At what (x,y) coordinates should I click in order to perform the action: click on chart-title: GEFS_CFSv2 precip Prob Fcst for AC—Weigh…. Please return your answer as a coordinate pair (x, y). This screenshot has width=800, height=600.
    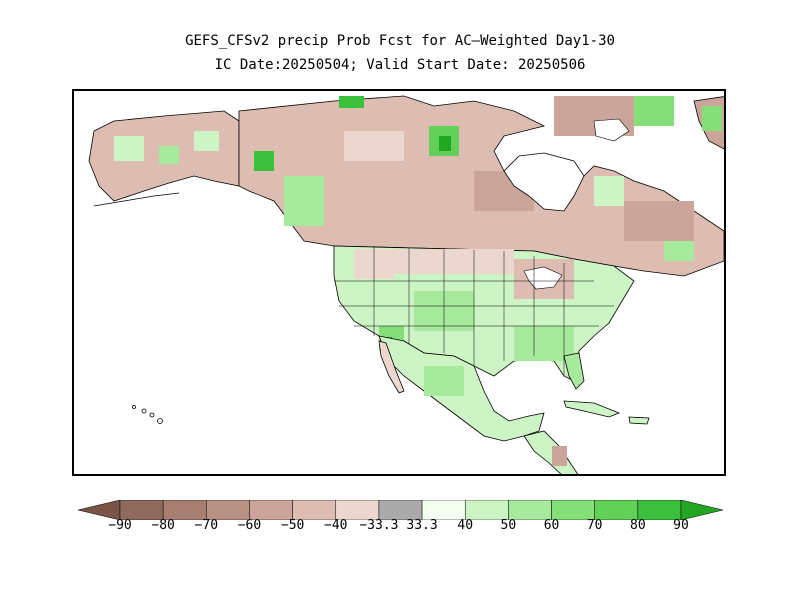
    Looking at the image, I should click on (400, 41).